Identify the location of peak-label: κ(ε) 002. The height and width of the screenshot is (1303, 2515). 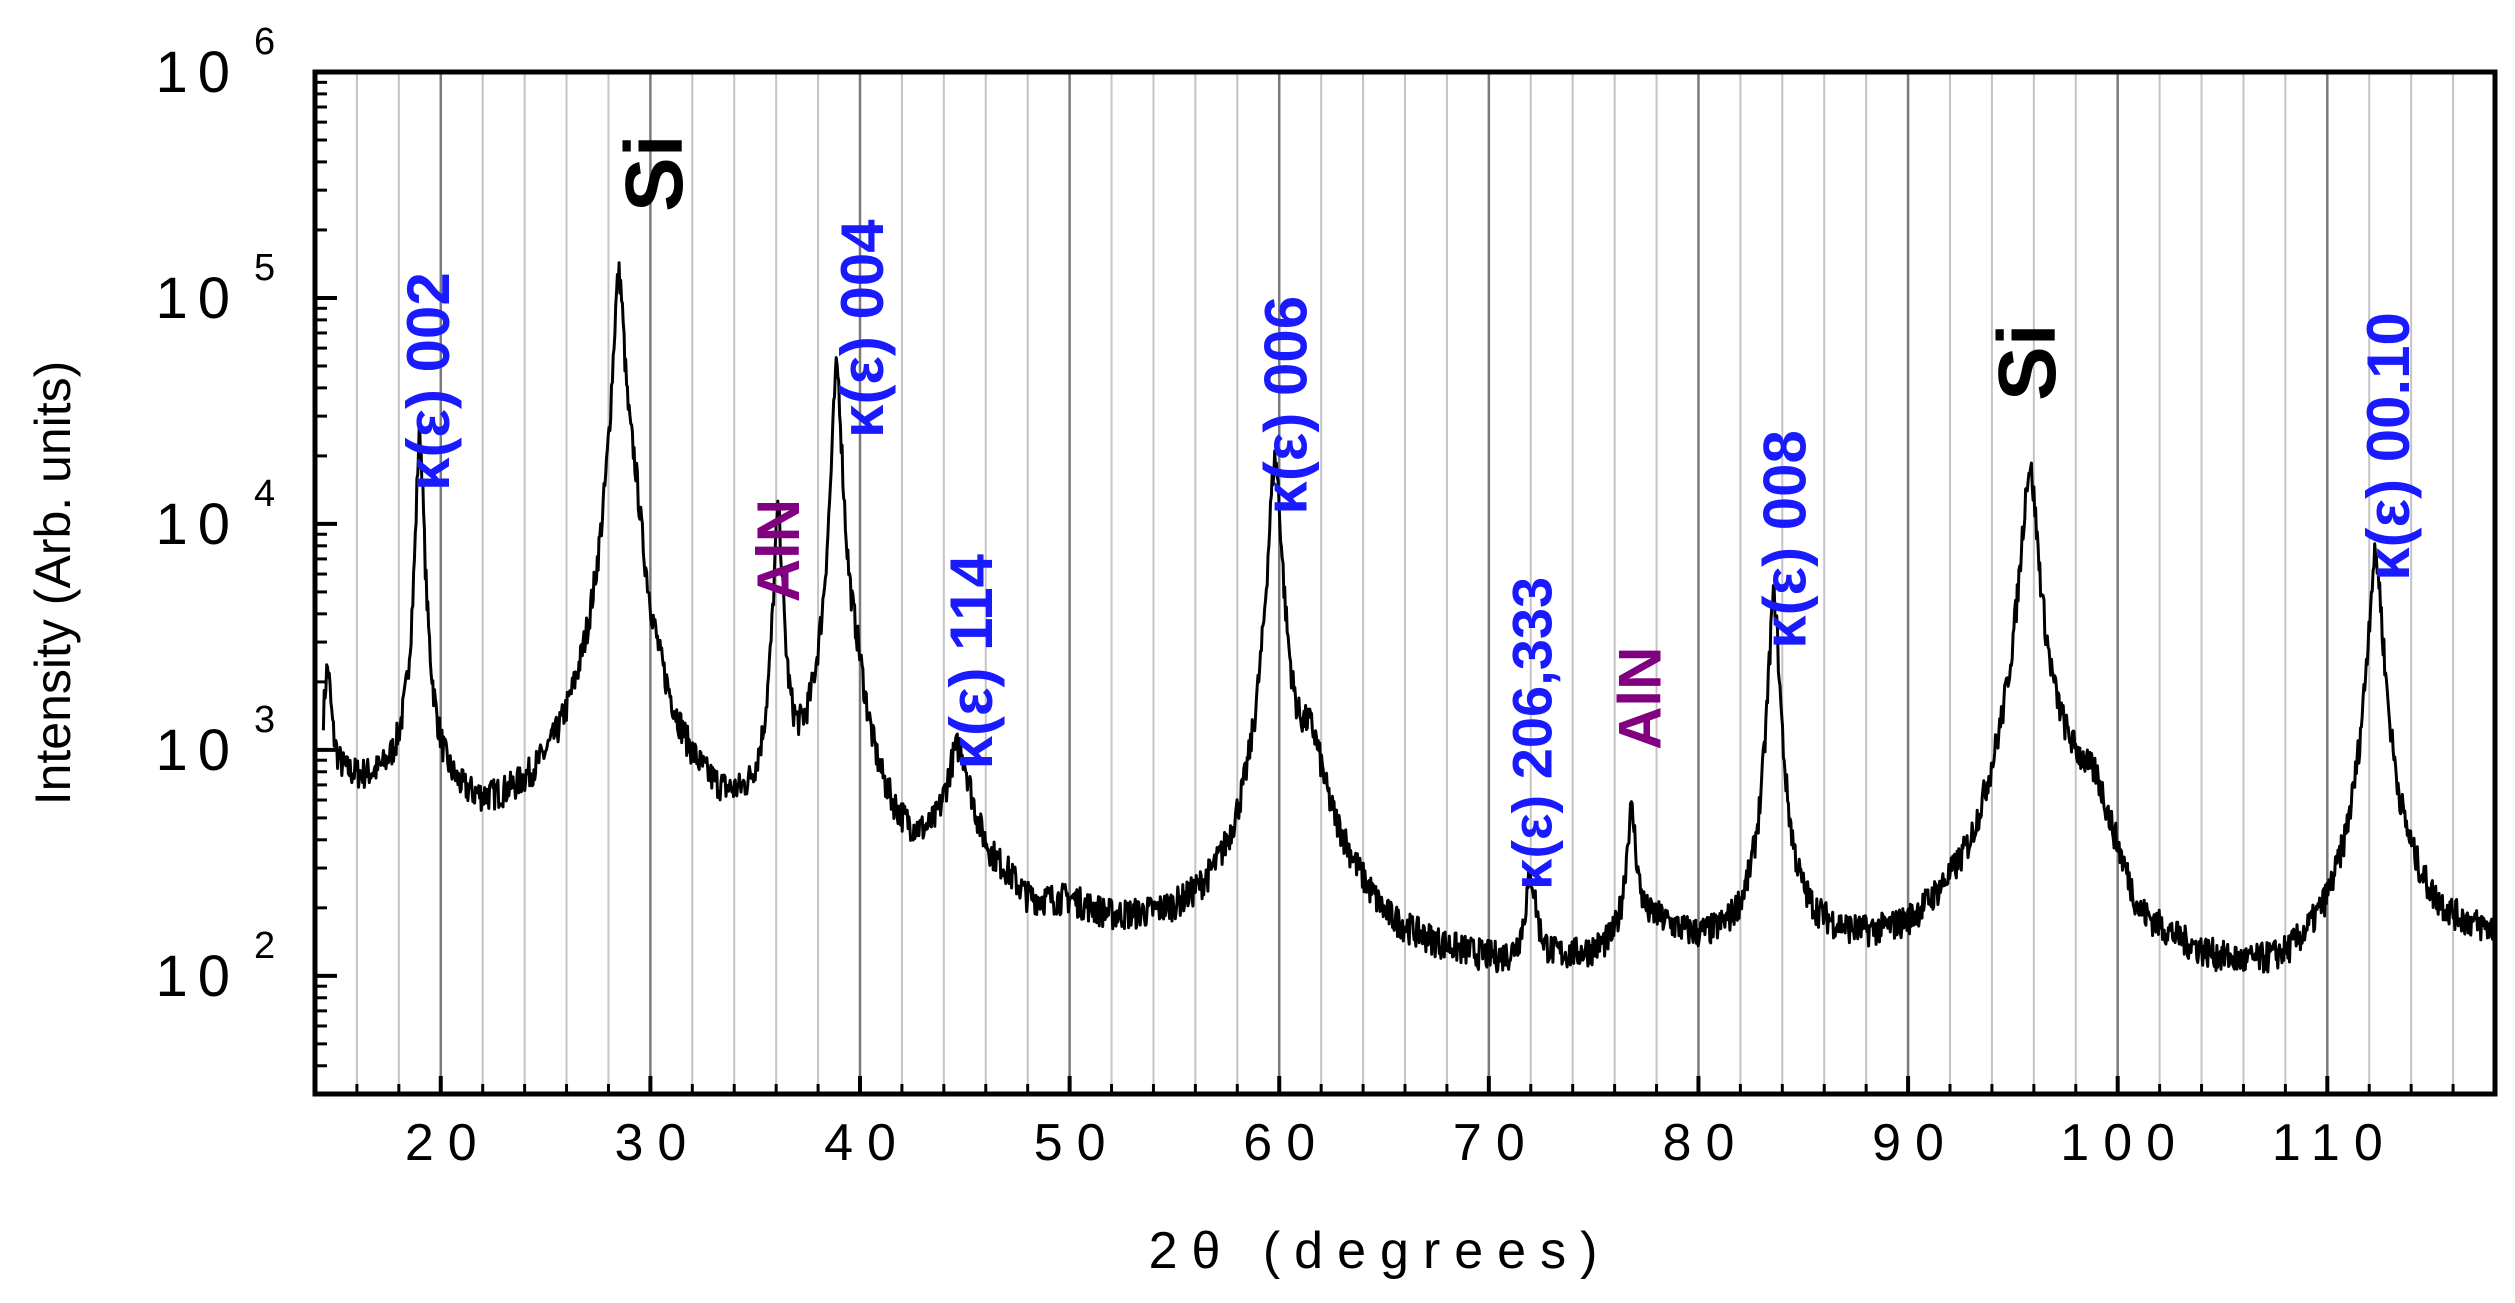
(428, 381).